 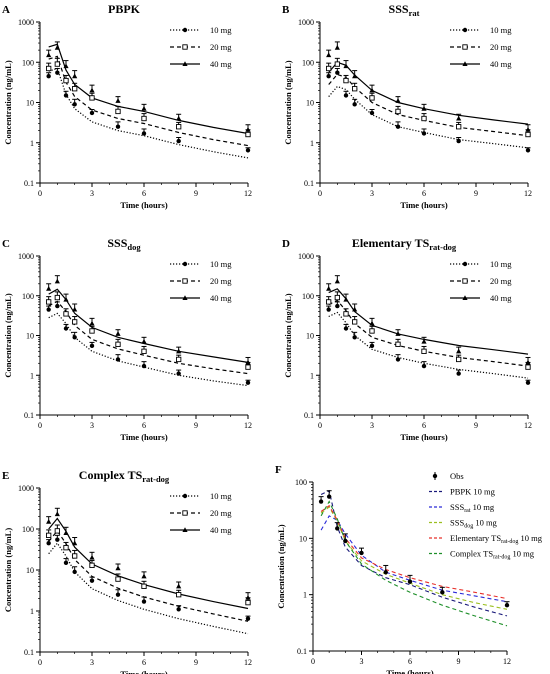 What do you see at coordinates (473, 492) in the screenshot?
I see `legend-label: PBPK 10 mg` at bounding box center [473, 492].